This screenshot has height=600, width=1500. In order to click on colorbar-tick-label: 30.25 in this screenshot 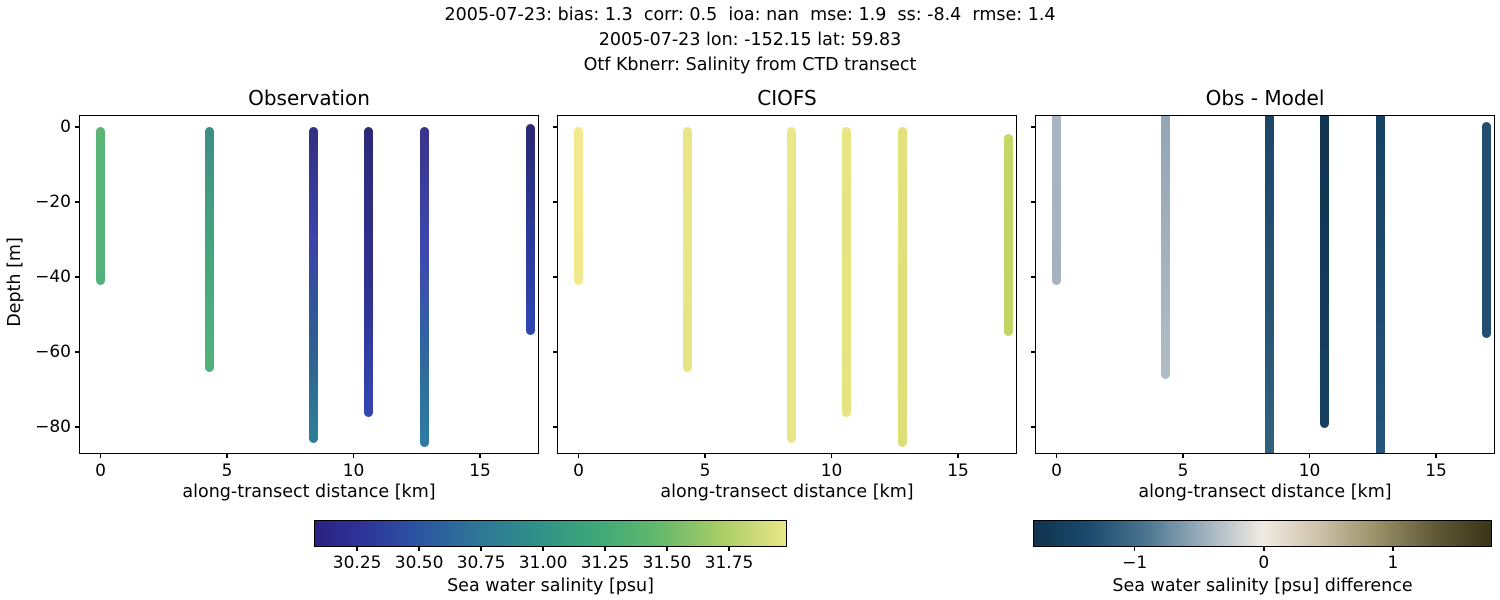, I will do `click(357, 563)`.